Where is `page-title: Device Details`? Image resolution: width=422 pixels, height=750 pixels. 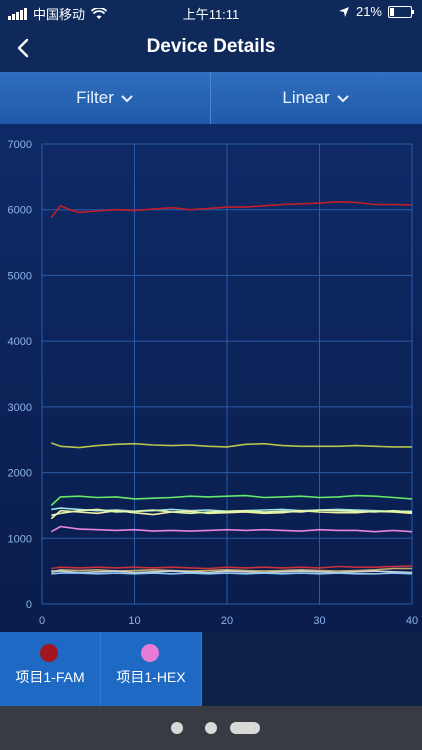 page-title: Device Details is located at coordinates (211, 46).